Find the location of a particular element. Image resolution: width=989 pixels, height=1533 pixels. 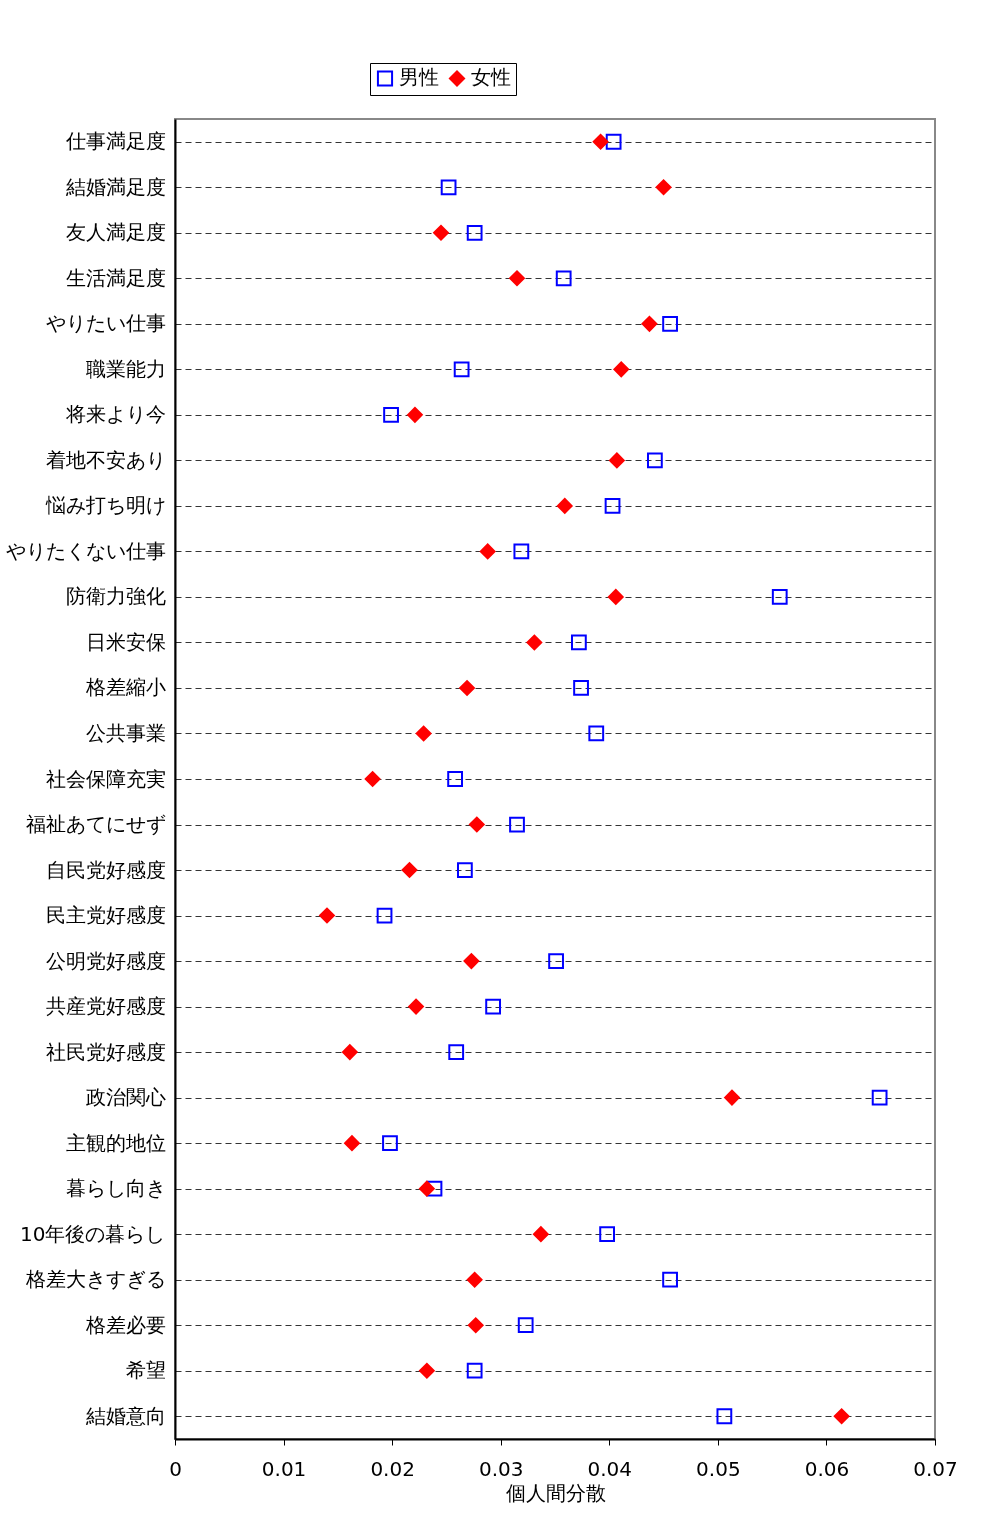

x-tick-label: 0.07 is located at coordinates (935, 1468).